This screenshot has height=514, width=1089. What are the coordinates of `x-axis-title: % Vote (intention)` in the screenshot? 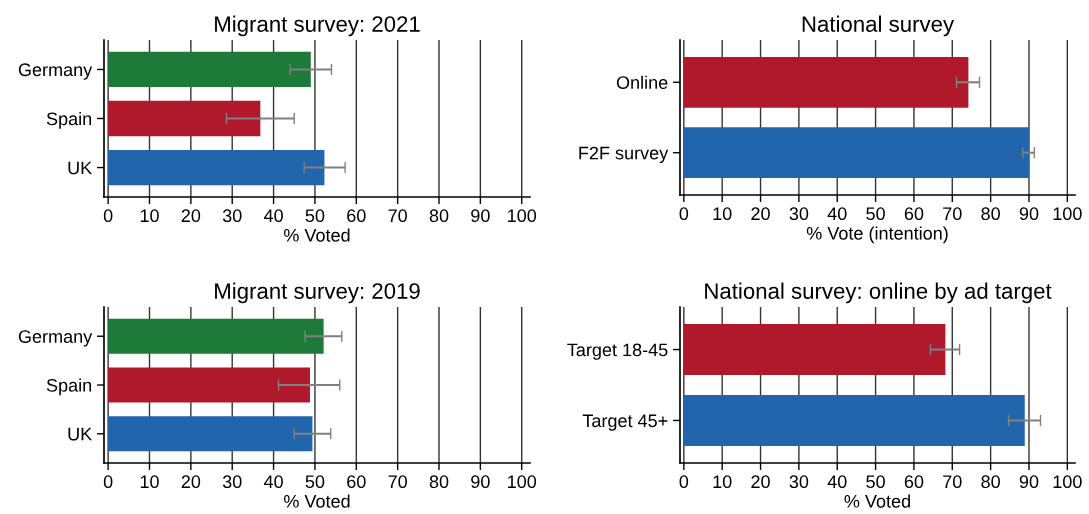 It's located at (877, 235).